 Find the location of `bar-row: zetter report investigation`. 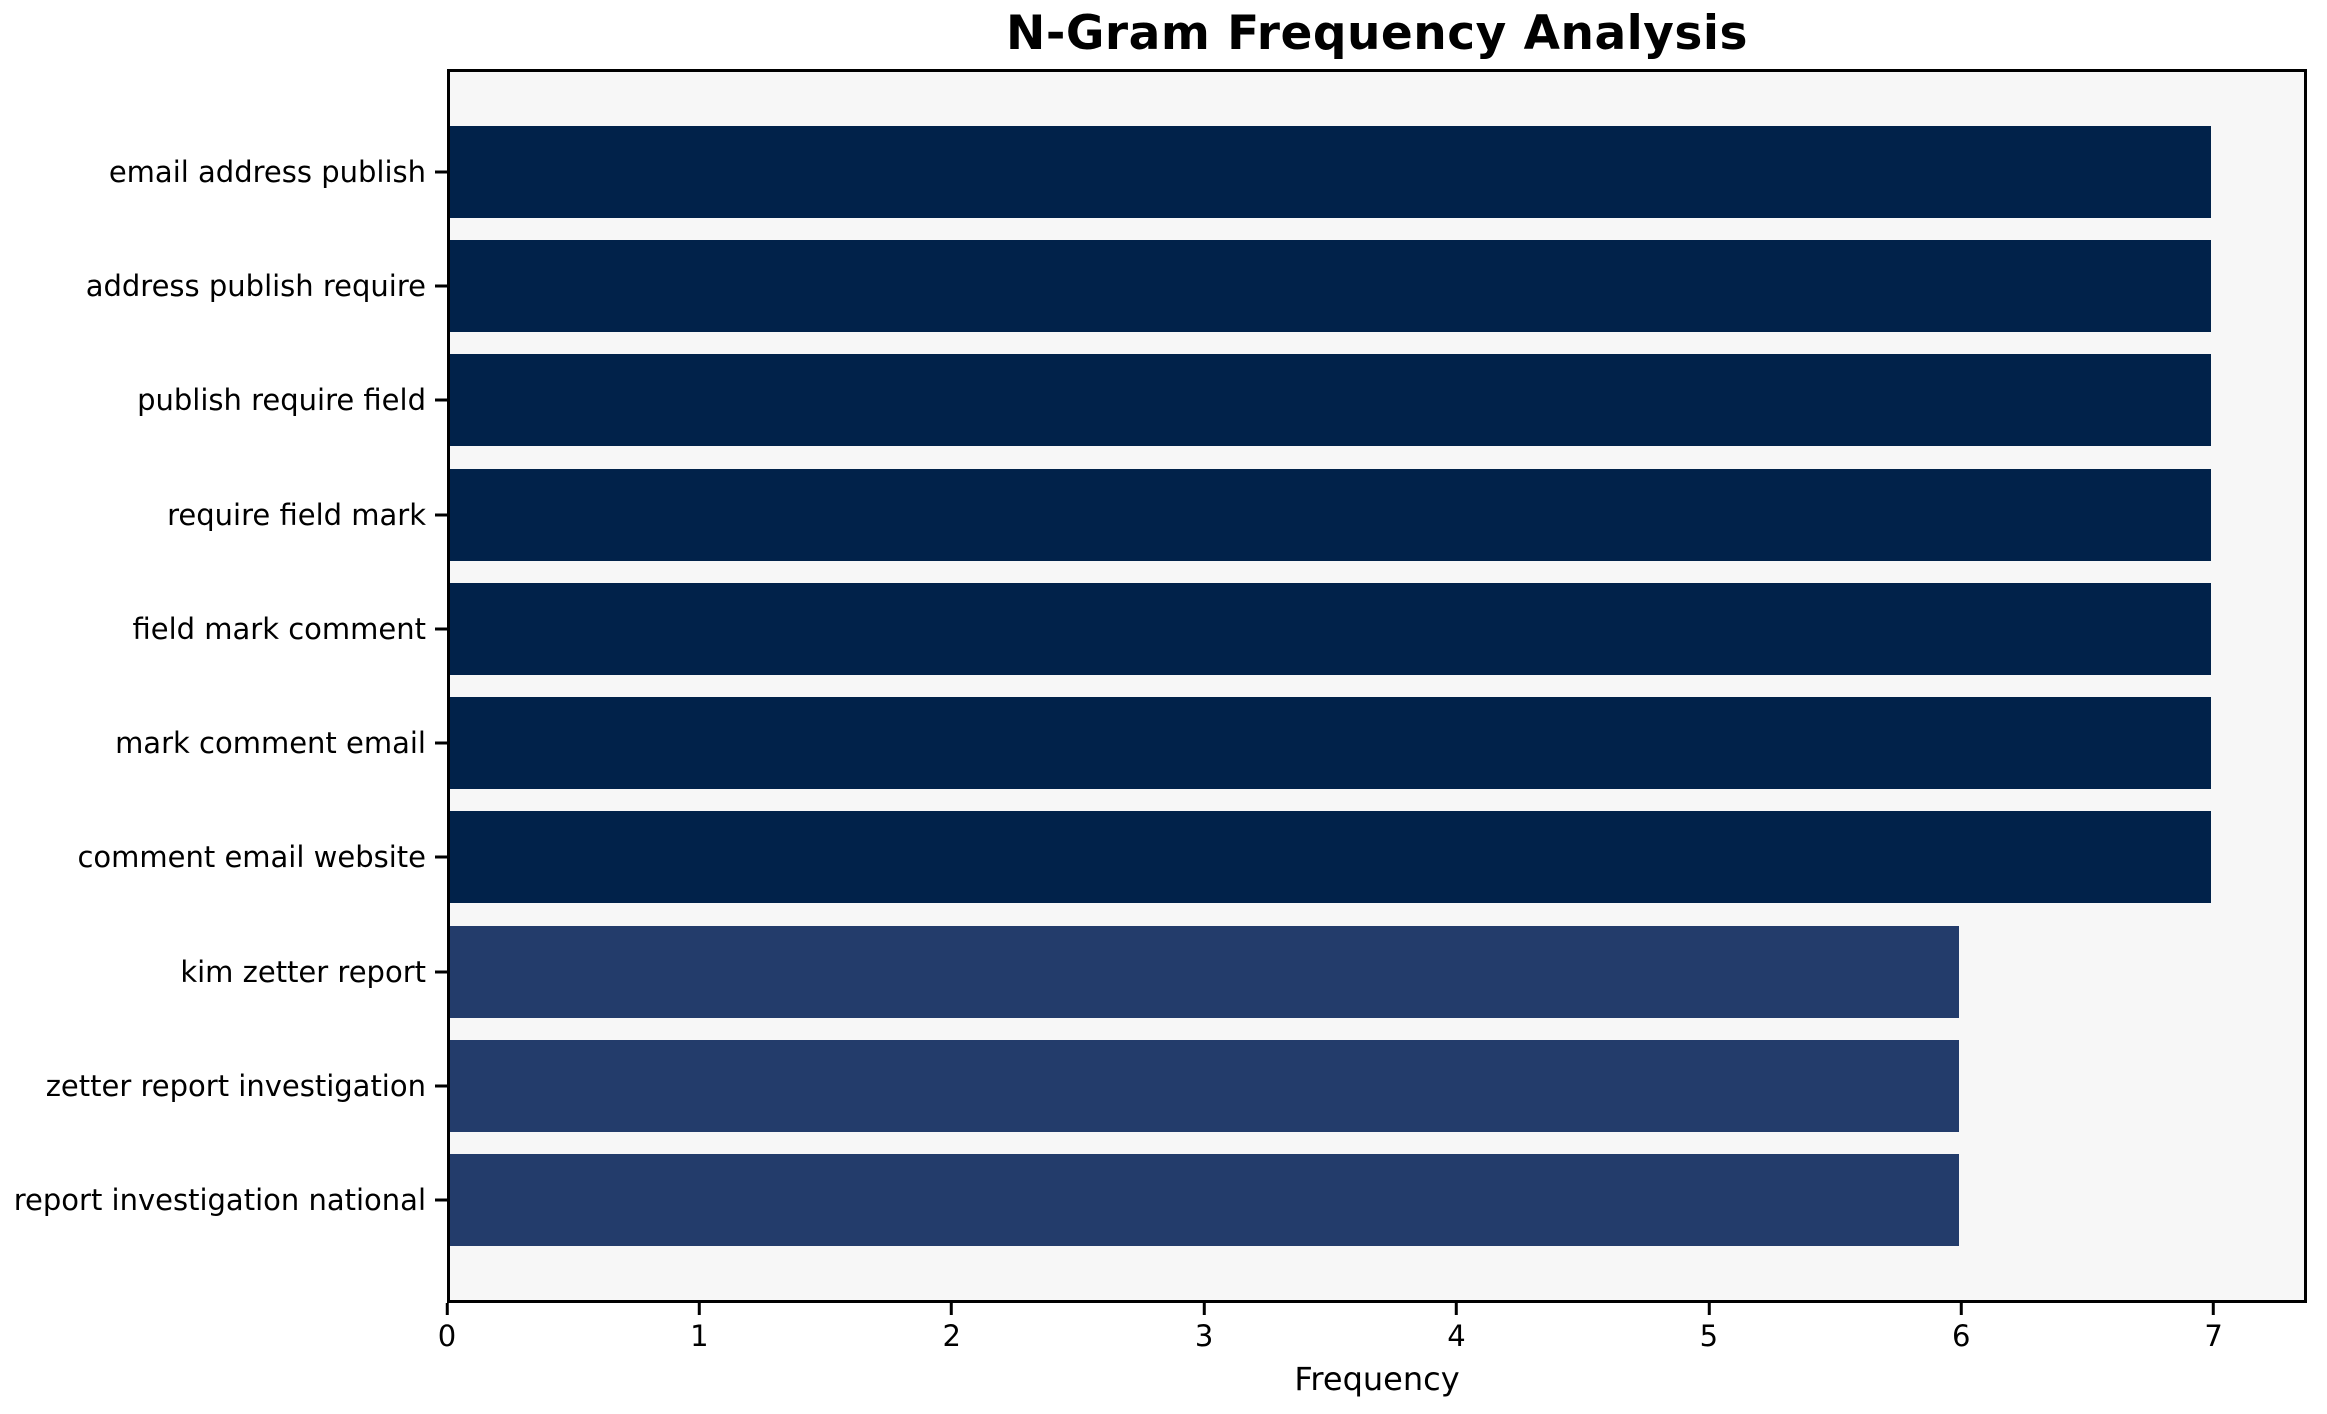

bar-row: zetter report investigation is located at coordinates (1175, 1085).